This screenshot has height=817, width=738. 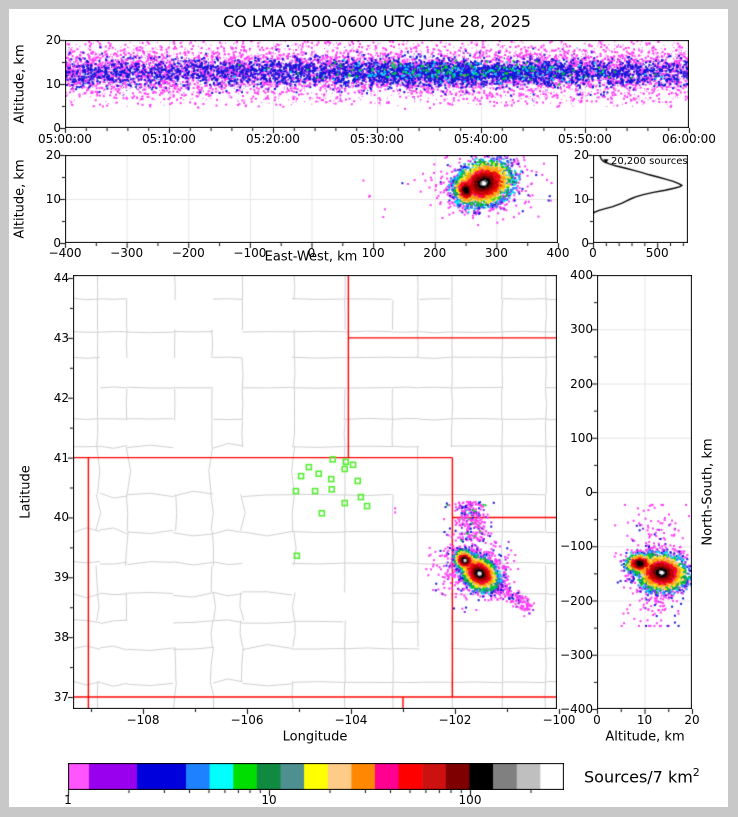 I want to click on colorbar, so click(x=316, y=776).